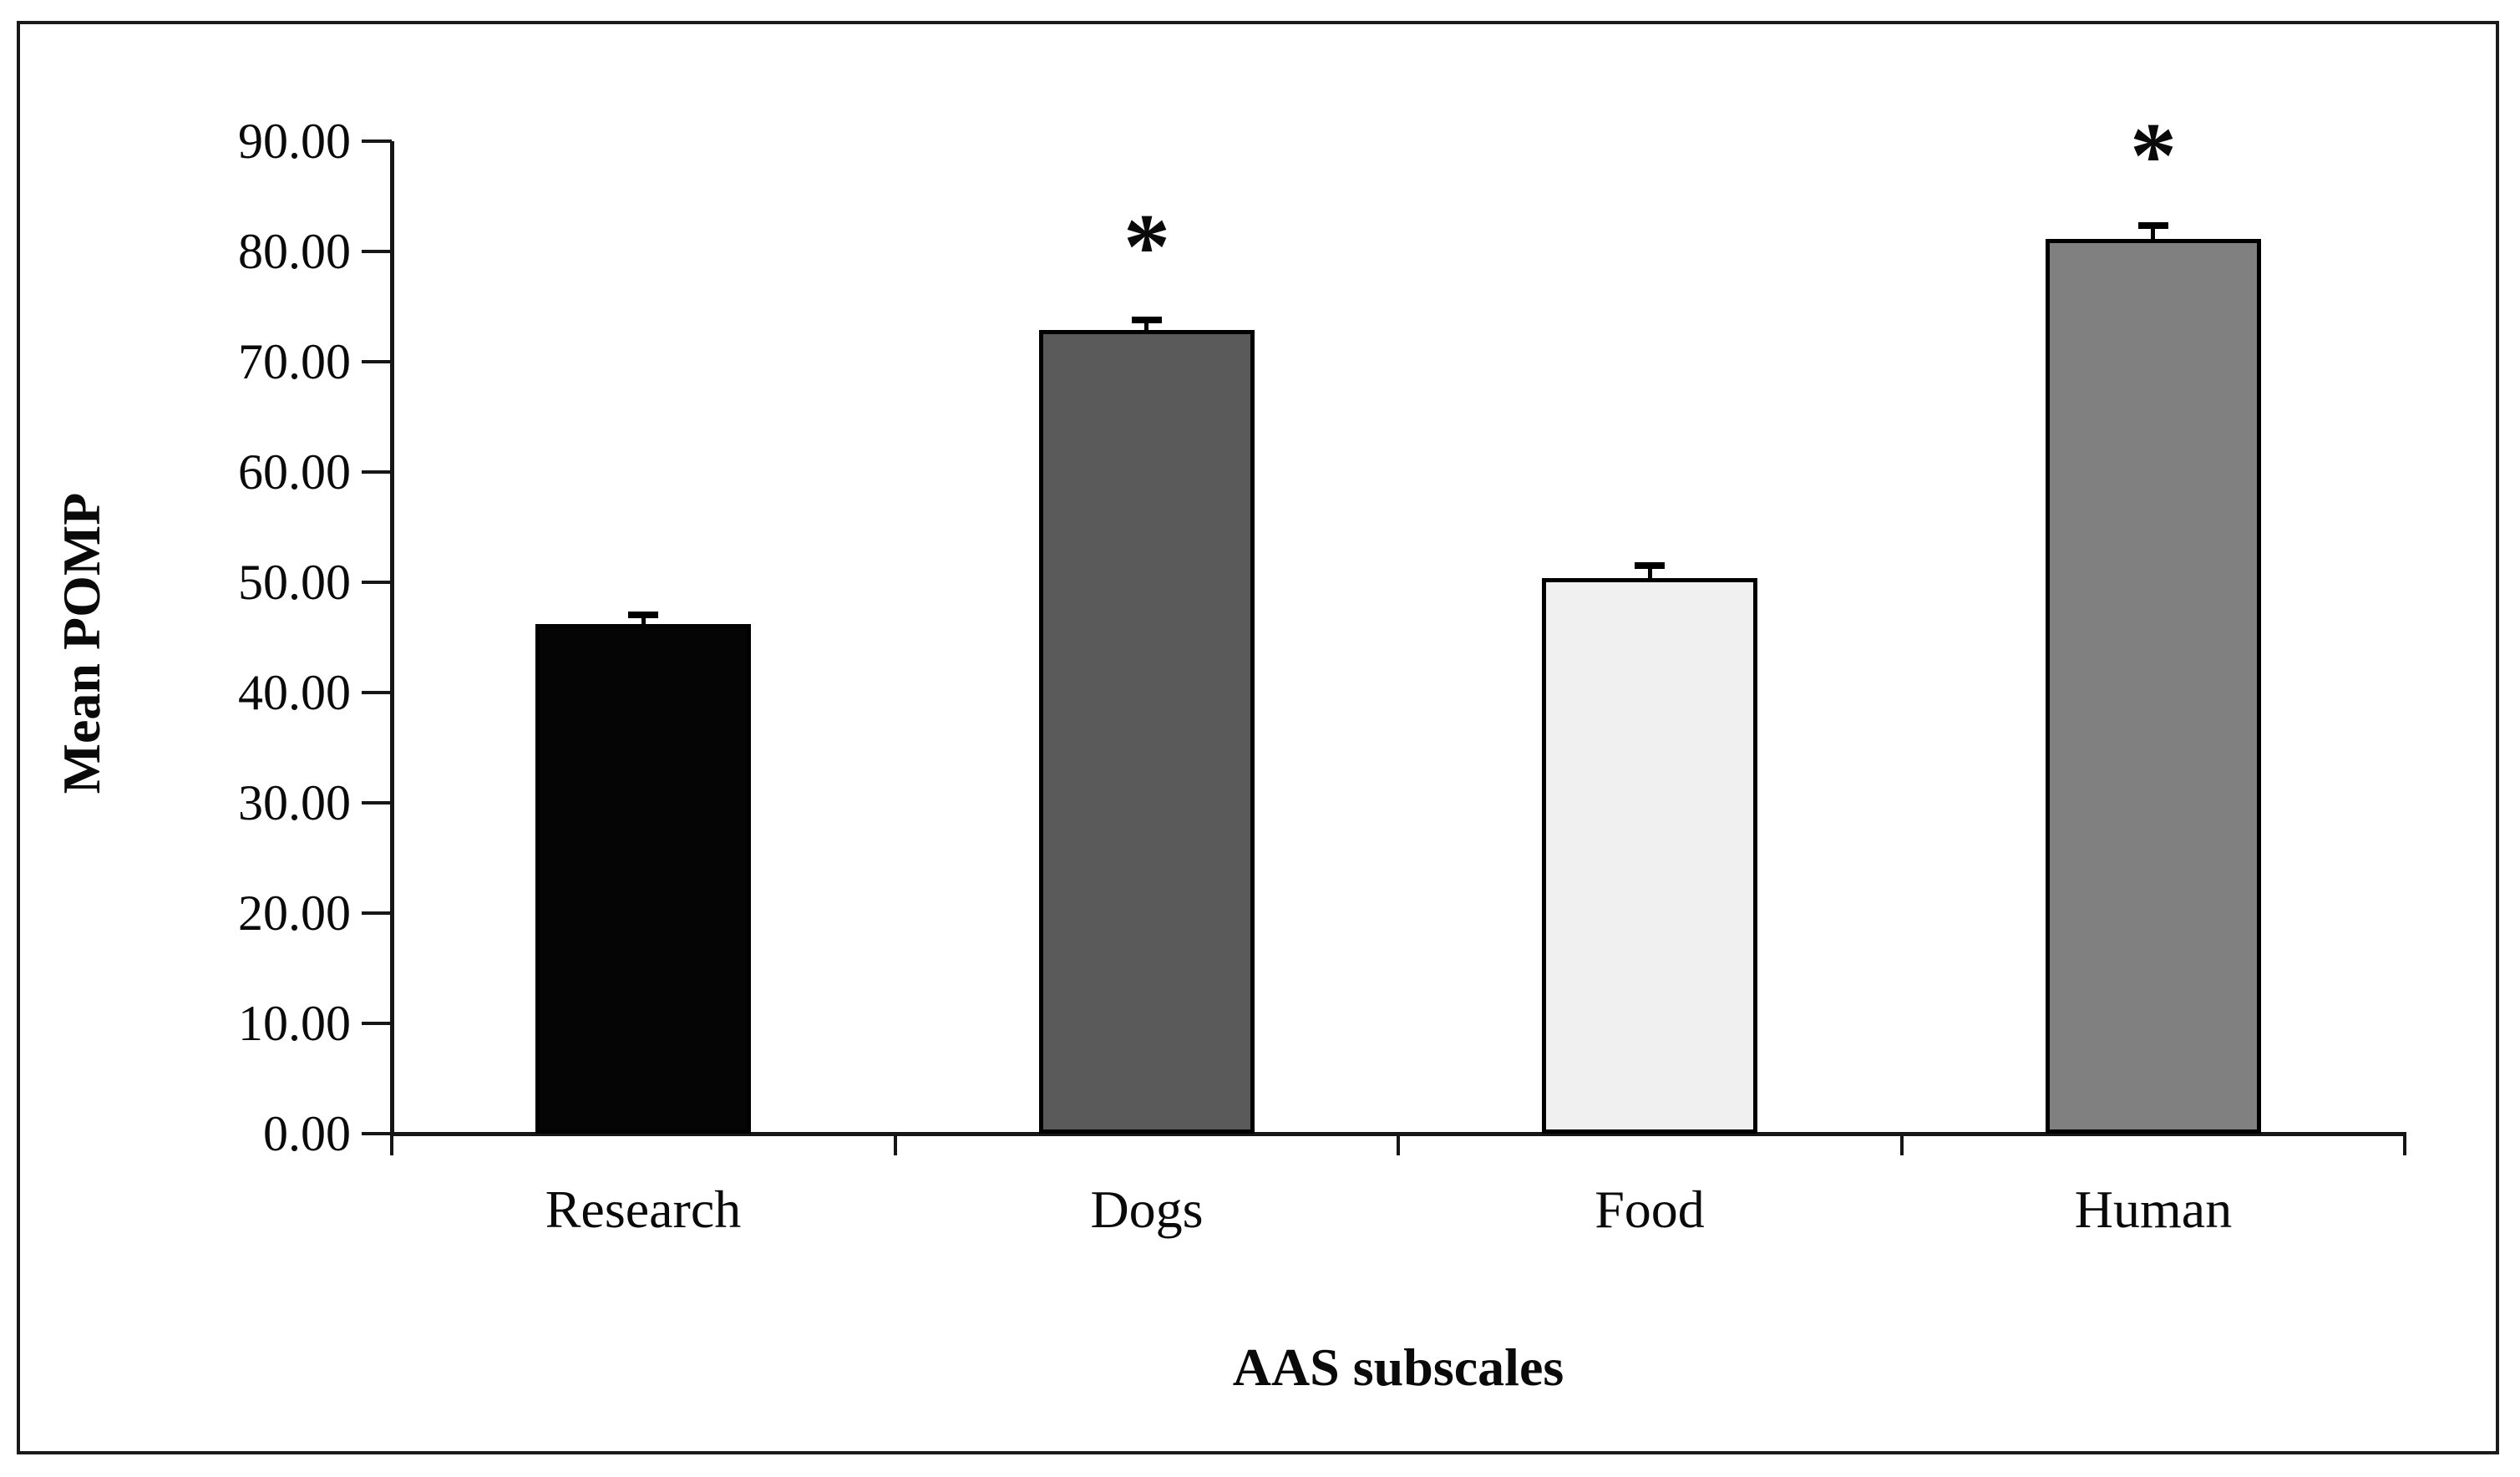 This screenshot has height=1477, width=2520. What do you see at coordinates (294, 361) in the screenshot?
I see `y-tick-label-70: 70.00` at bounding box center [294, 361].